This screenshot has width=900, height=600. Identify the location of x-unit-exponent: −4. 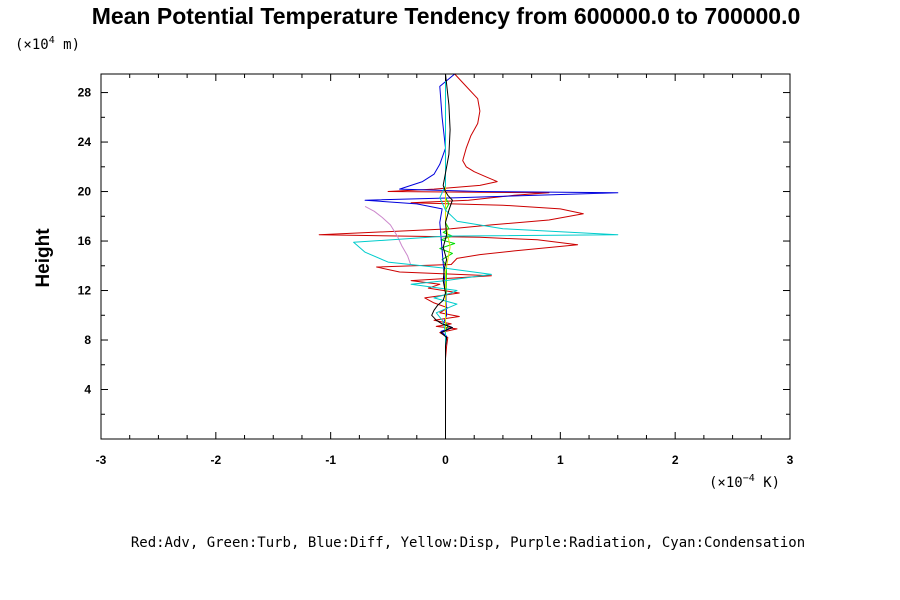
(749, 478).